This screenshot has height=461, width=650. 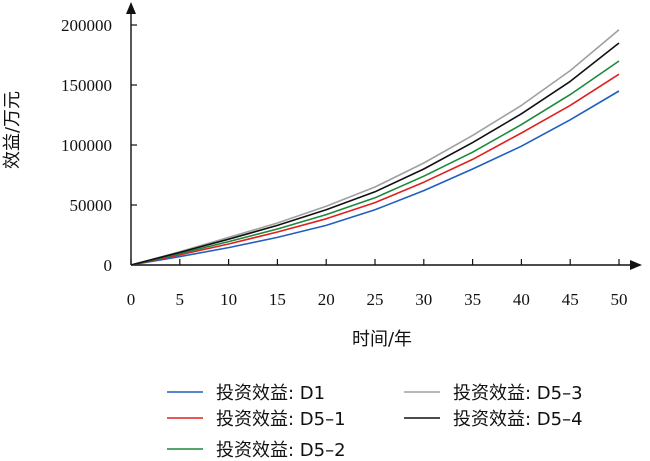 What do you see at coordinates (375, 299) in the screenshot?
I see `x-tick-label: 25` at bounding box center [375, 299].